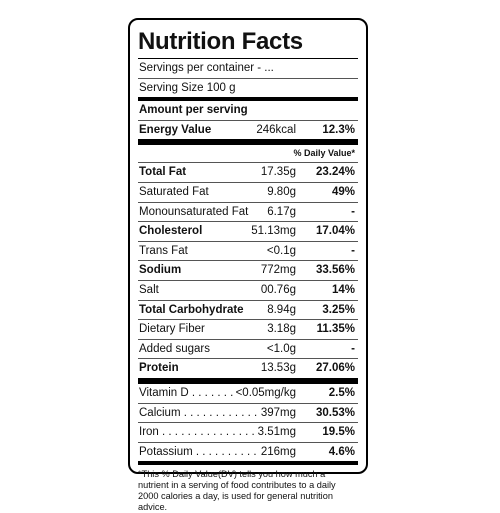  What do you see at coordinates (248, 311) in the screenshot?
I see `nutrient-row: Total Carbohydrate 8.94g 3.25%` at bounding box center [248, 311].